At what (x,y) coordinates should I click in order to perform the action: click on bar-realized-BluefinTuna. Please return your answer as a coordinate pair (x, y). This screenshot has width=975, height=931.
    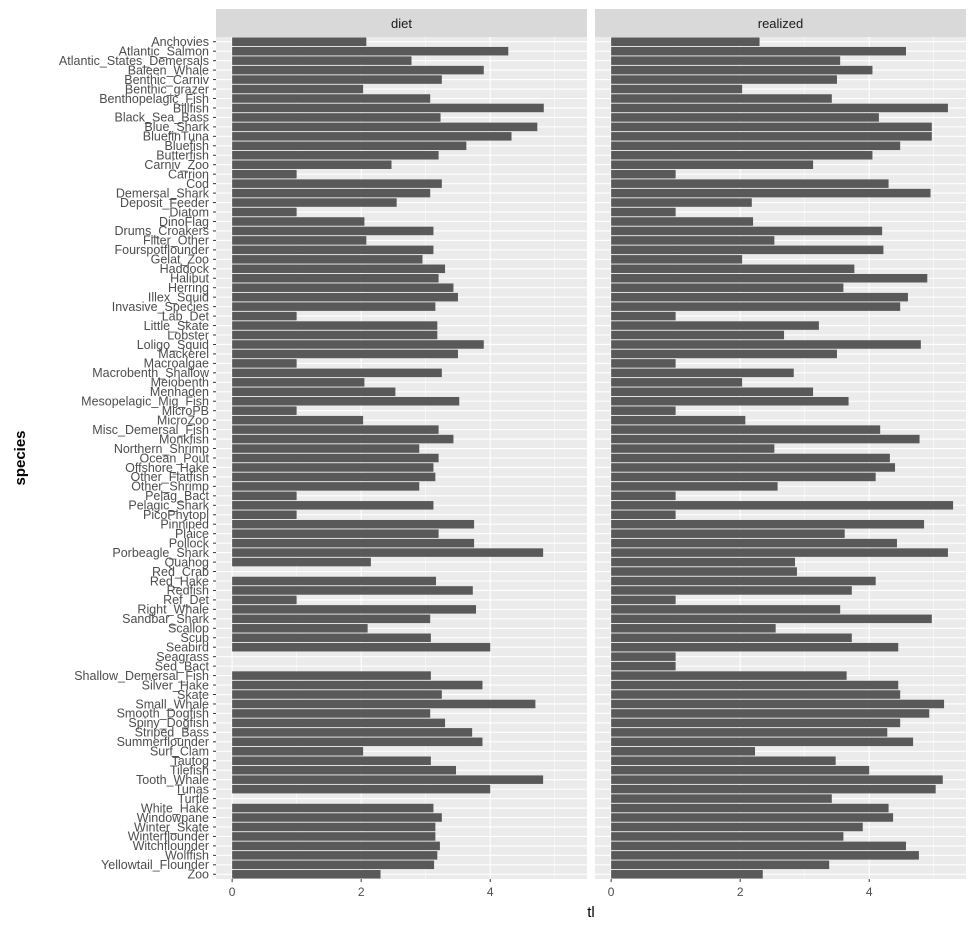
    Looking at the image, I should click on (771, 136).